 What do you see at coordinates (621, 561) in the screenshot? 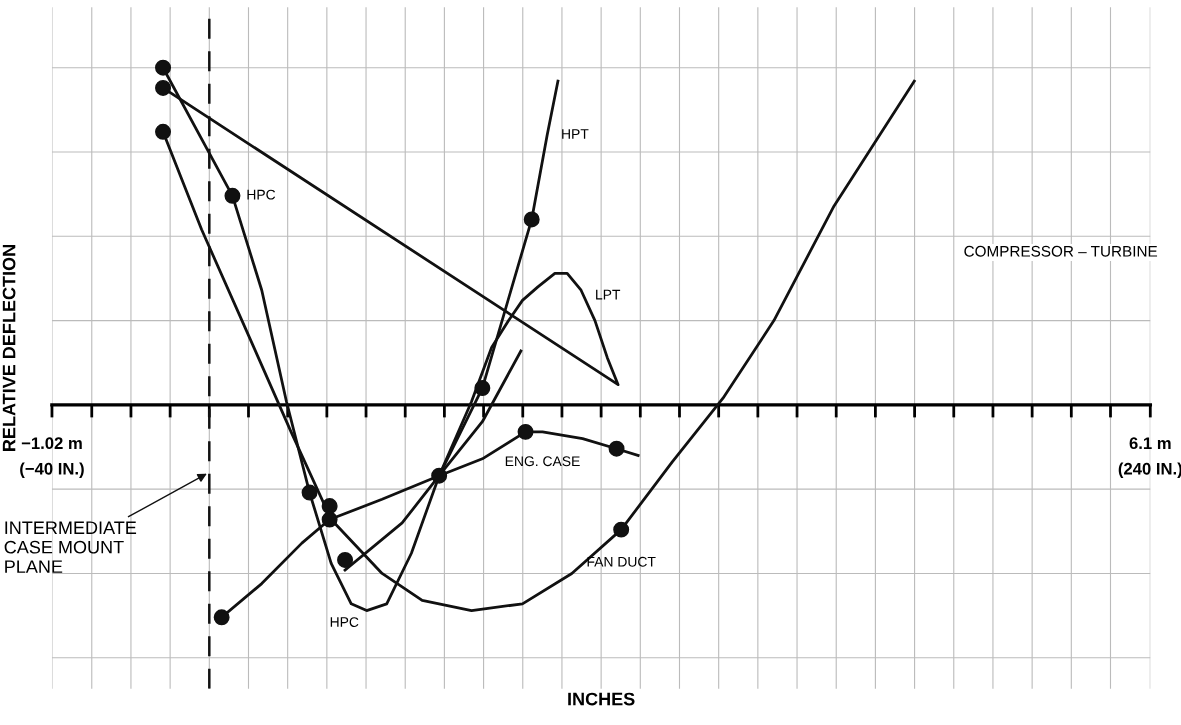
I see `annotation: FAN DUCT` at bounding box center [621, 561].